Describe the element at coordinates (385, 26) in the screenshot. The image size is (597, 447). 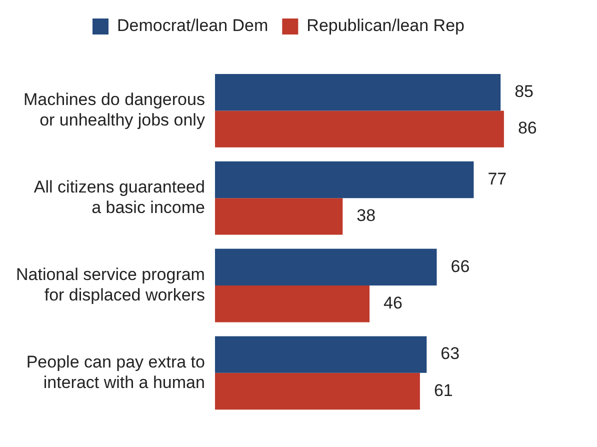
I see `legend-label: Republican/lean Rep` at that location.